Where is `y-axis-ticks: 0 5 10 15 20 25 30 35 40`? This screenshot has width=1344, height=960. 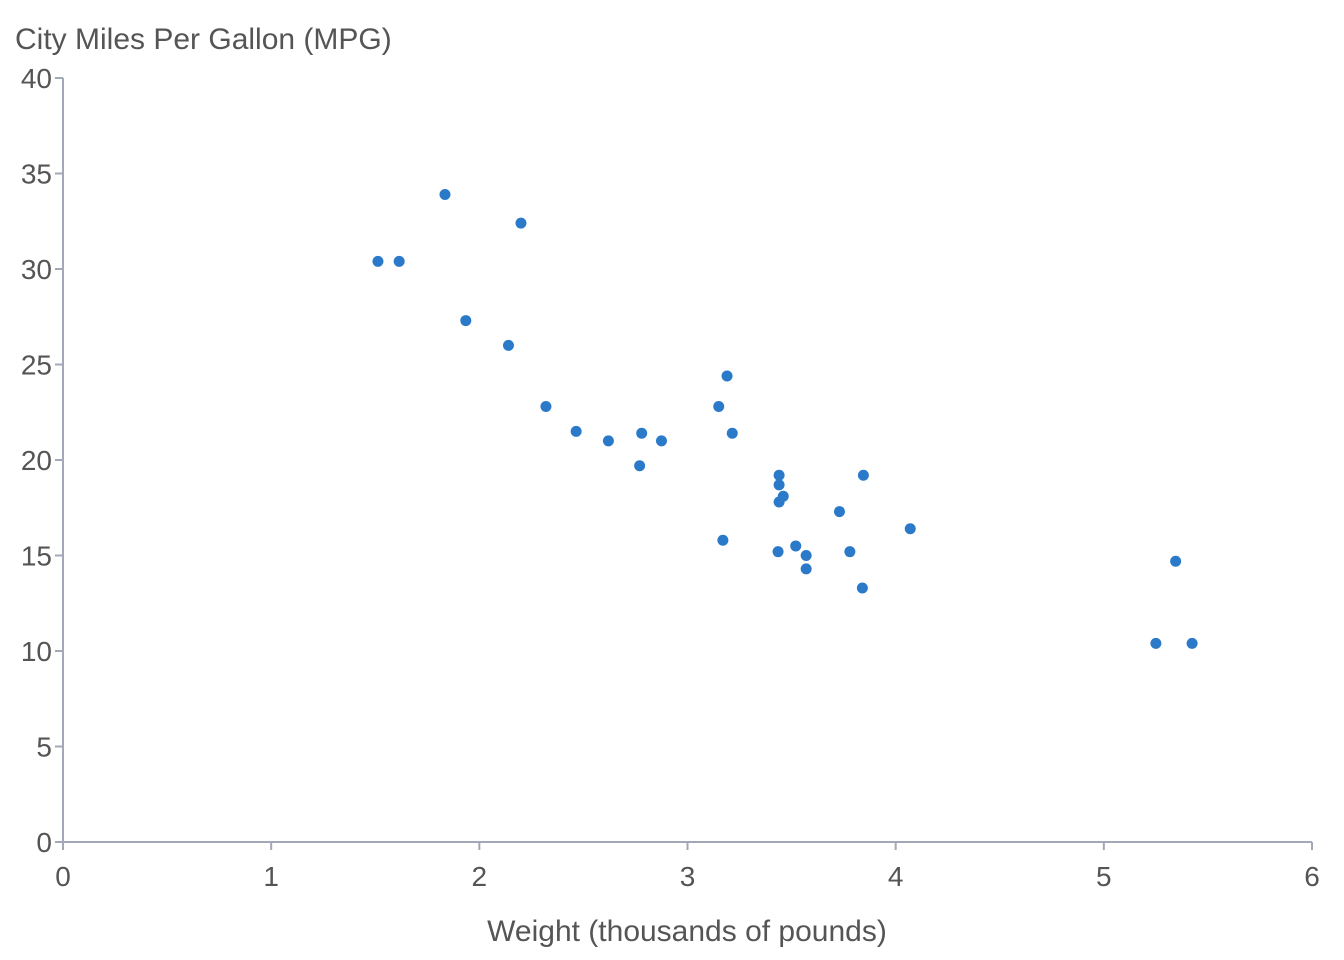 y-axis-ticks: 0 5 10 15 20 25 30 35 40 is located at coordinates (42, 460).